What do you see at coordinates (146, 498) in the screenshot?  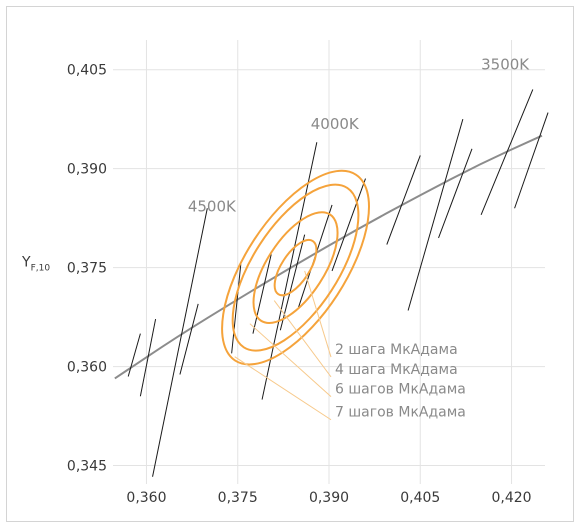 I see `x-tick-label-0: 0,360` at bounding box center [146, 498].